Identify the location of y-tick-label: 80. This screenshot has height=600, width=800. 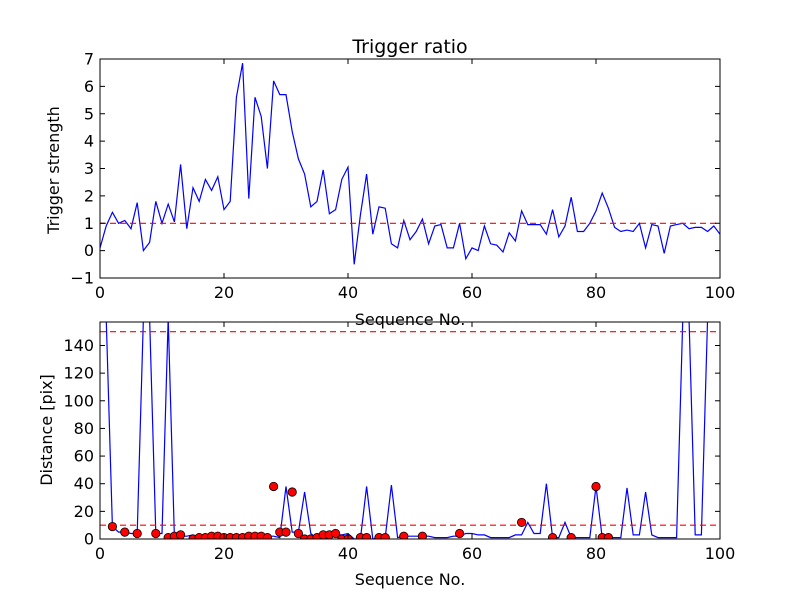
(84, 428).